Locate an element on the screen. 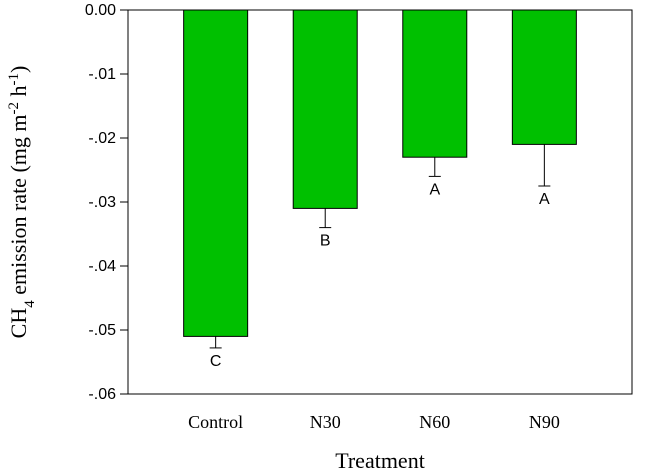 The height and width of the screenshot is (474, 645). y-axis-label-part: emission rate (mg m is located at coordinates (18, 208).